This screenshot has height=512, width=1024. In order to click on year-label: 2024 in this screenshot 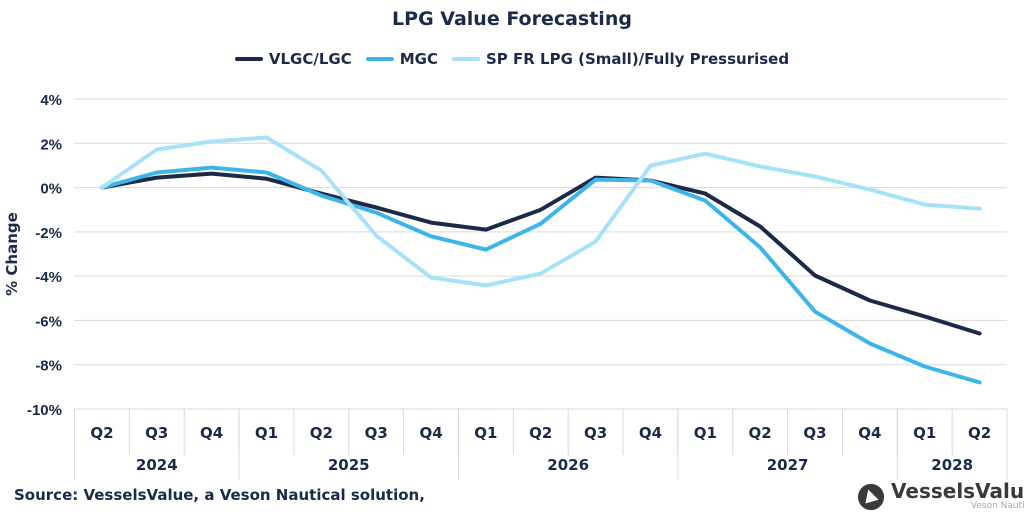, I will do `click(157, 465)`.